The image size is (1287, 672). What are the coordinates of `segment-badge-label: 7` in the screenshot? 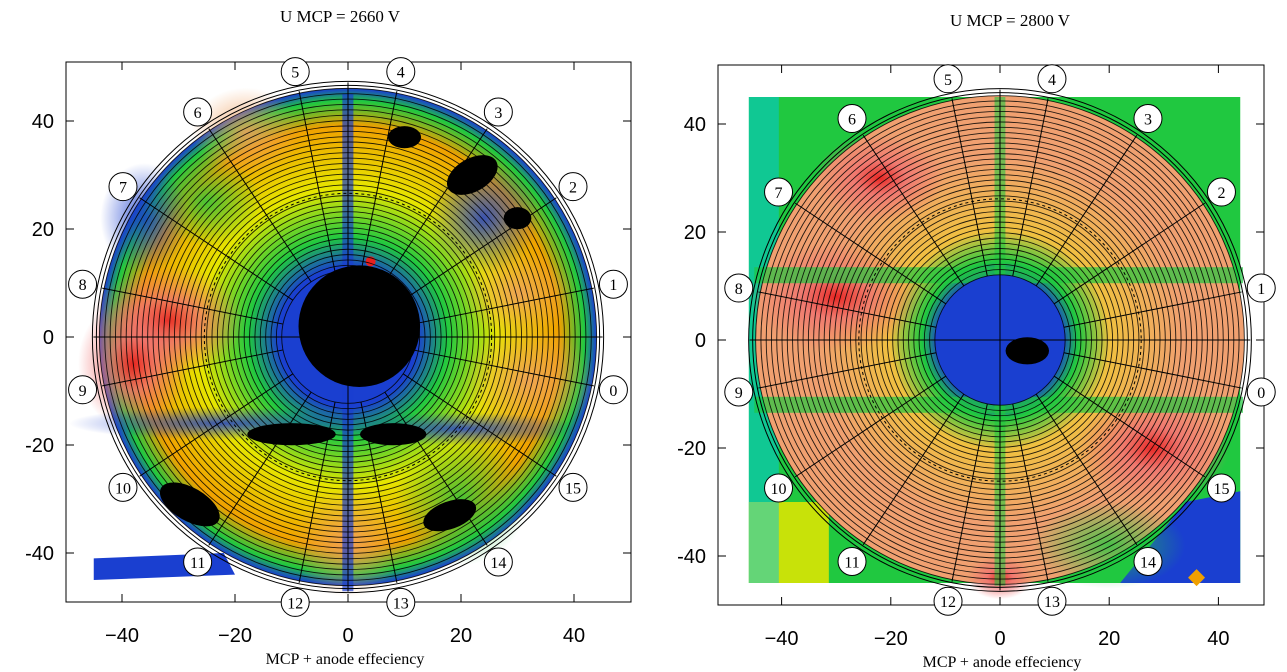 It's located at (779, 193).